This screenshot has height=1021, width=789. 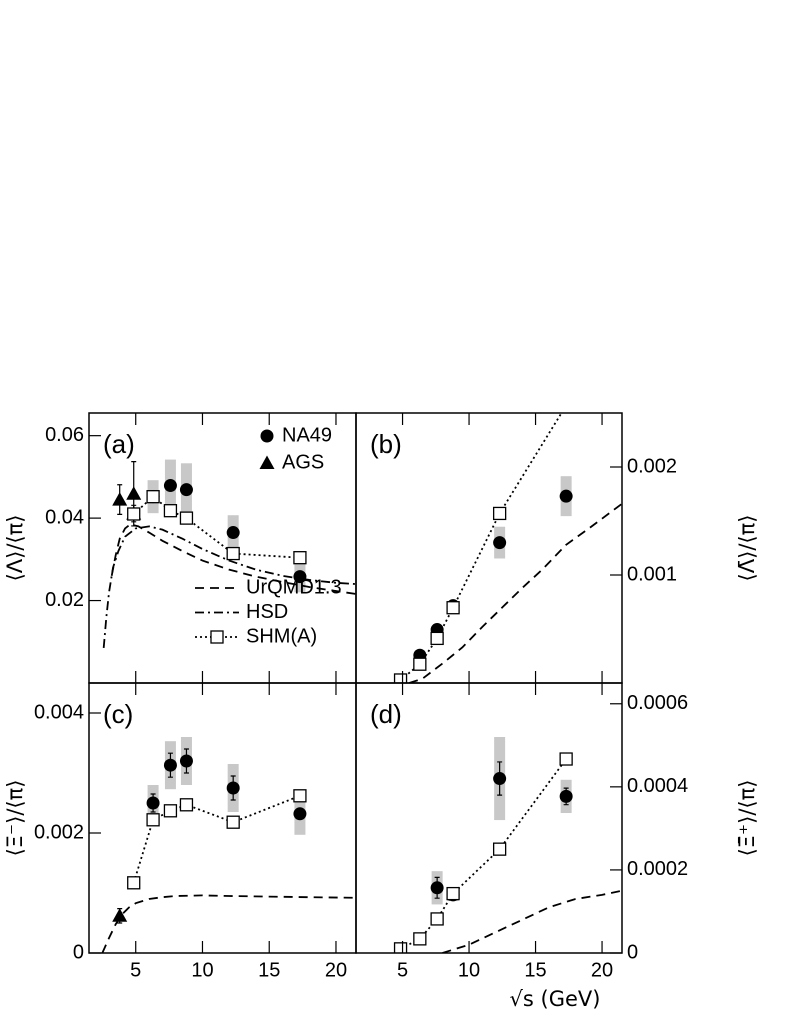 I want to click on y-axis-label: ⟨Ξ⁻⟩/⟨π⟩, so click(x=15, y=818).